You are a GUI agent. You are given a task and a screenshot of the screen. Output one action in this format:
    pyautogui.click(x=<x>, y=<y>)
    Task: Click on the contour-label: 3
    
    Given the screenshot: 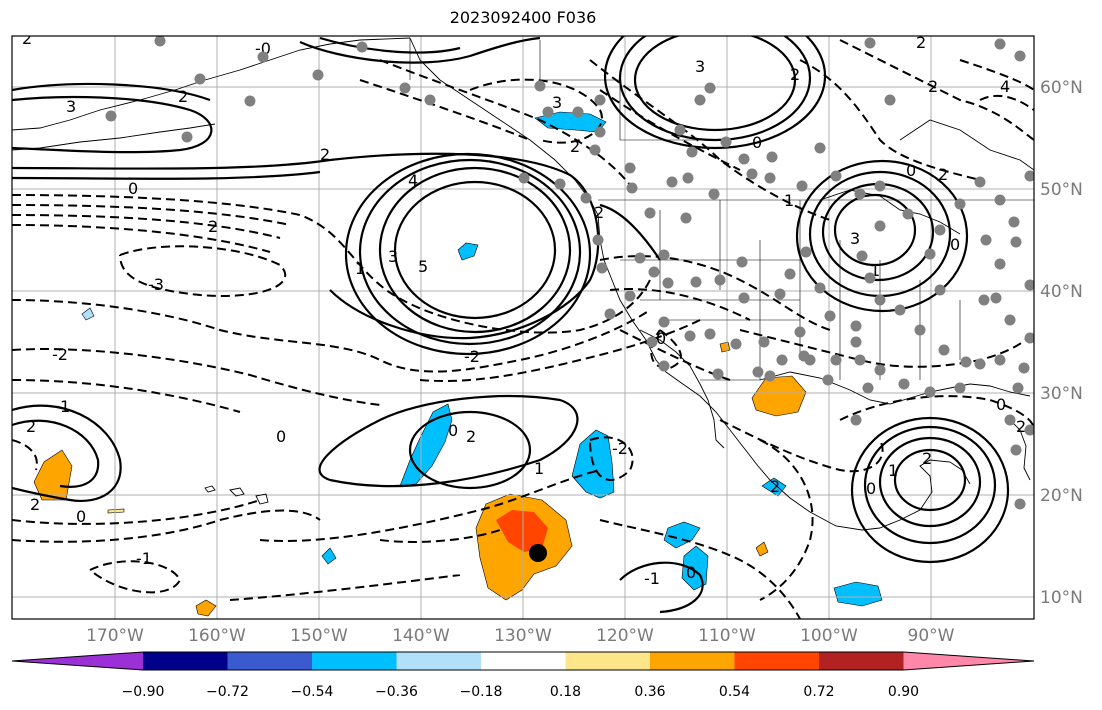 What is the action you would take?
    pyautogui.click(x=71, y=106)
    